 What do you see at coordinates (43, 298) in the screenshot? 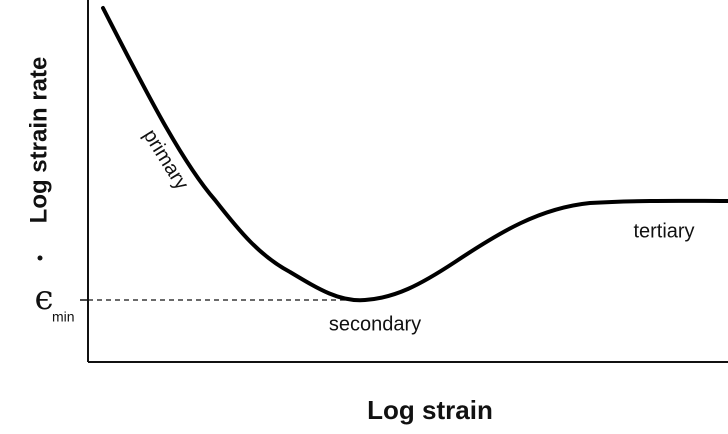
I see `min-symbol: ϵ` at bounding box center [43, 298].